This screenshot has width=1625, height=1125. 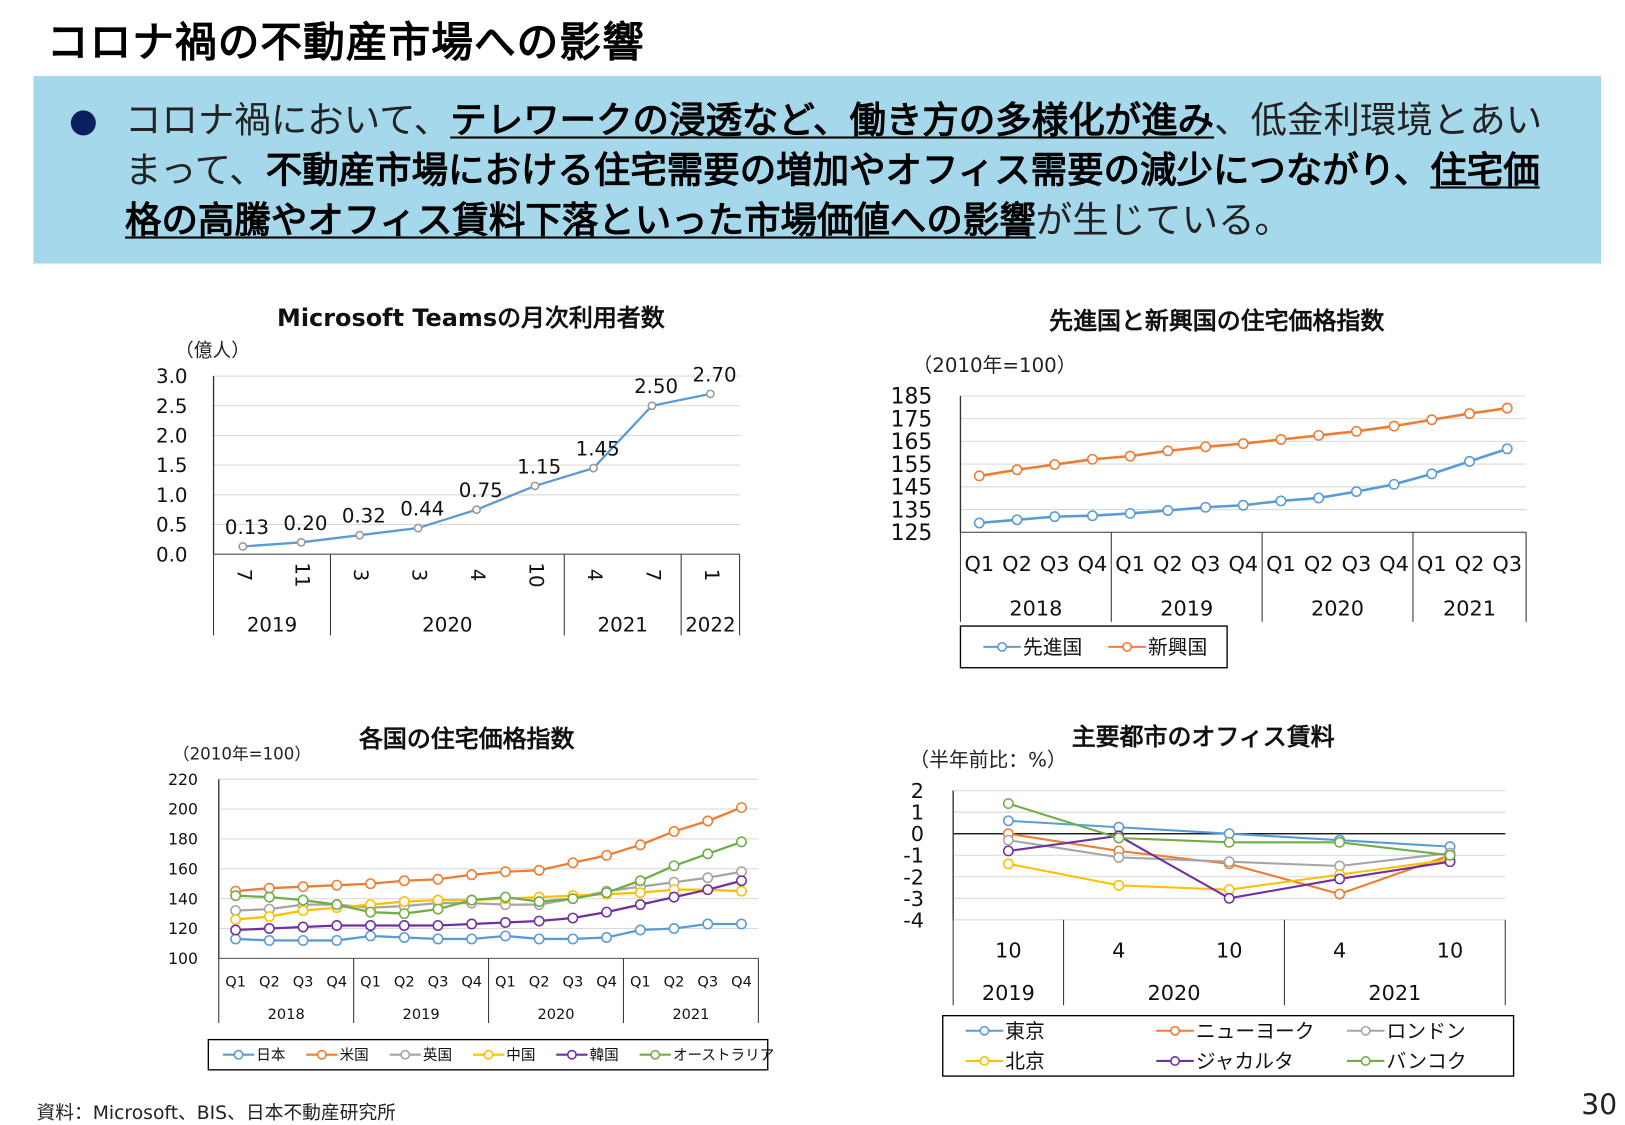 What do you see at coordinates (302, 574) in the screenshot?
I see `x-tick-label: 11` at bounding box center [302, 574].